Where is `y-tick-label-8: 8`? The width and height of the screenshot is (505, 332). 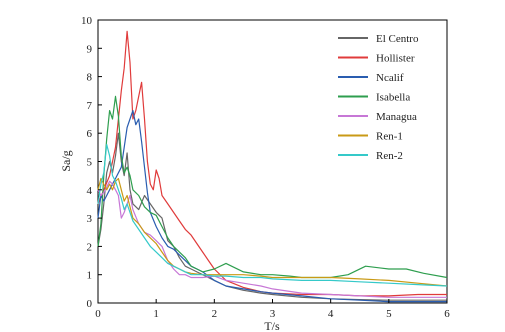
y-tick-label-8: 8 is located at coordinates (90, 78).